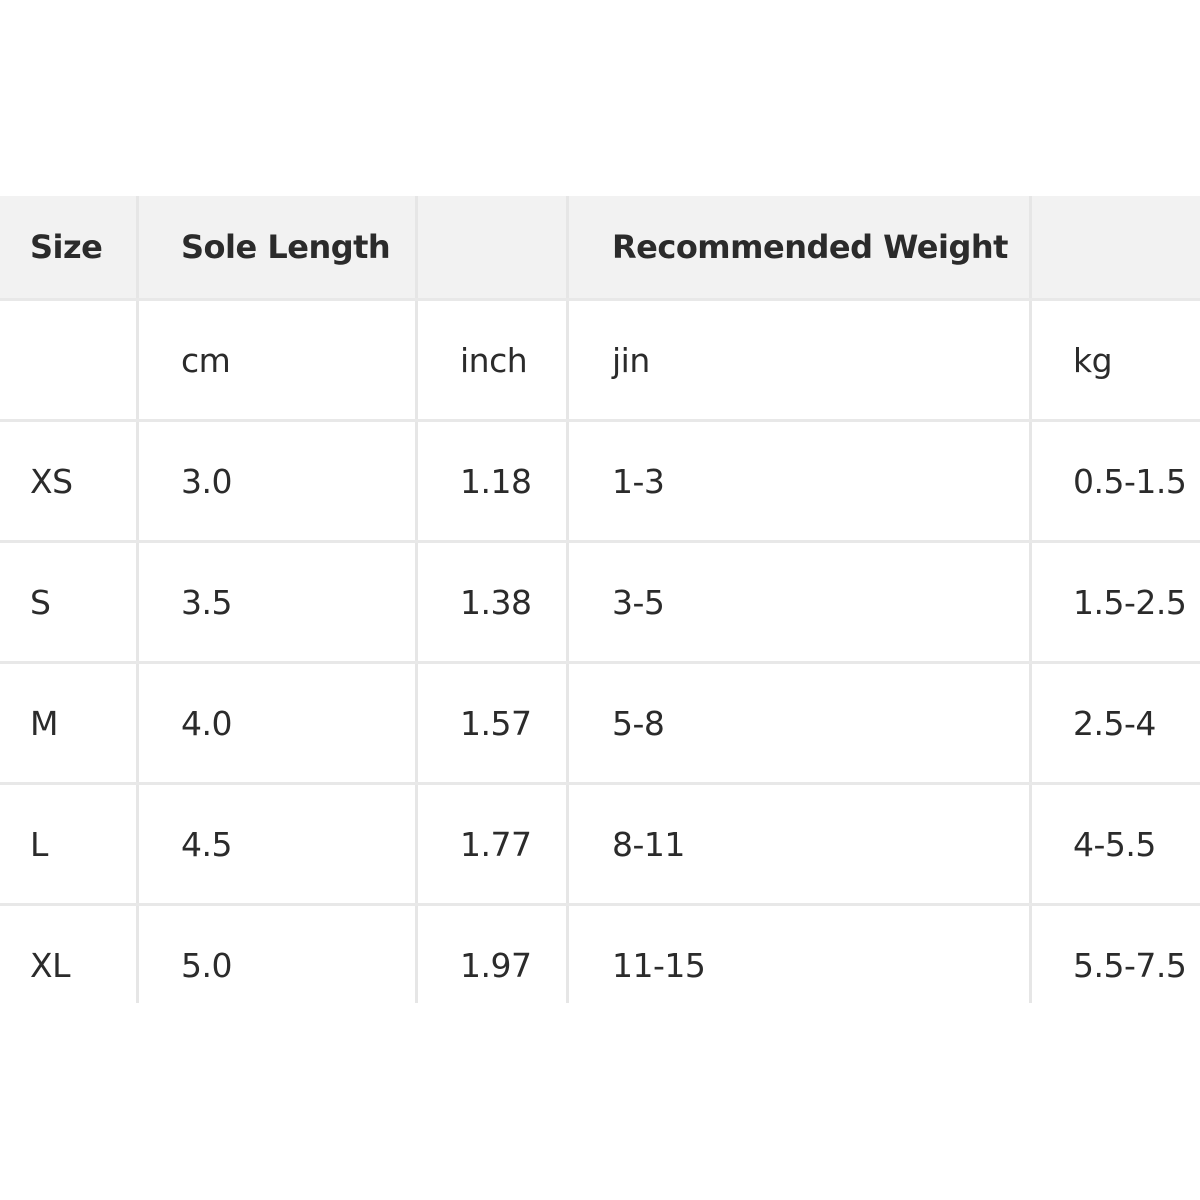 The width and height of the screenshot is (1200, 1200). I want to click on table-cell: 0.5-1.5, so click(1130, 481).